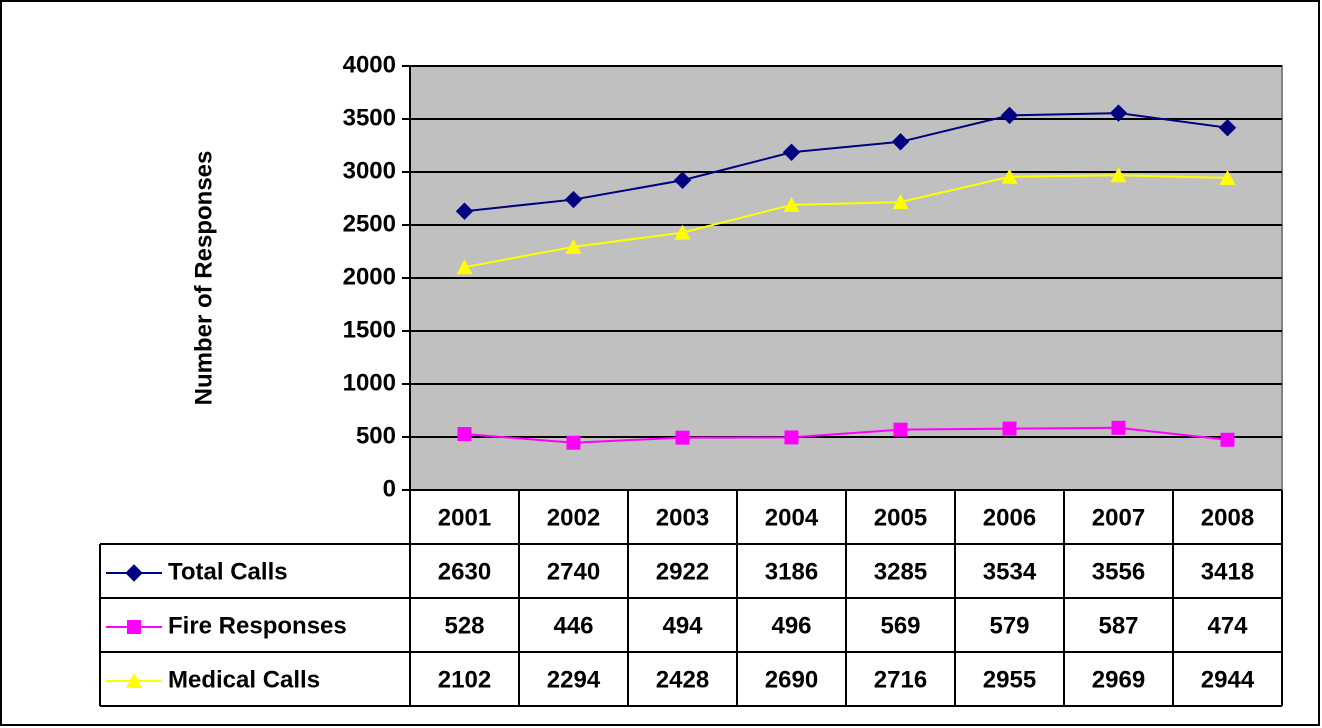 The width and height of the screenshot is (1322, 728). I want to click on table-value: 2690, so click(791, 679).